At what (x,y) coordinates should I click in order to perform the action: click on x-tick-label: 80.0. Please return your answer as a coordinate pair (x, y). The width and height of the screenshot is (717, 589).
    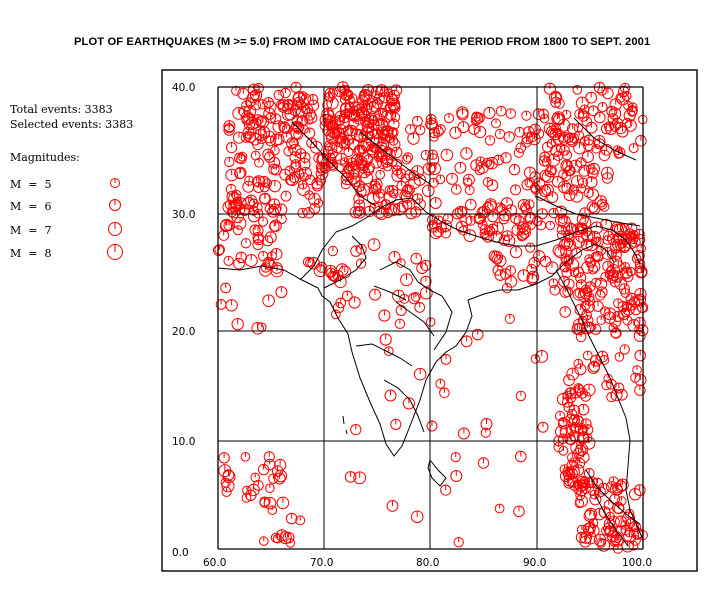
    Looking at the image, I should click on (427, 563).